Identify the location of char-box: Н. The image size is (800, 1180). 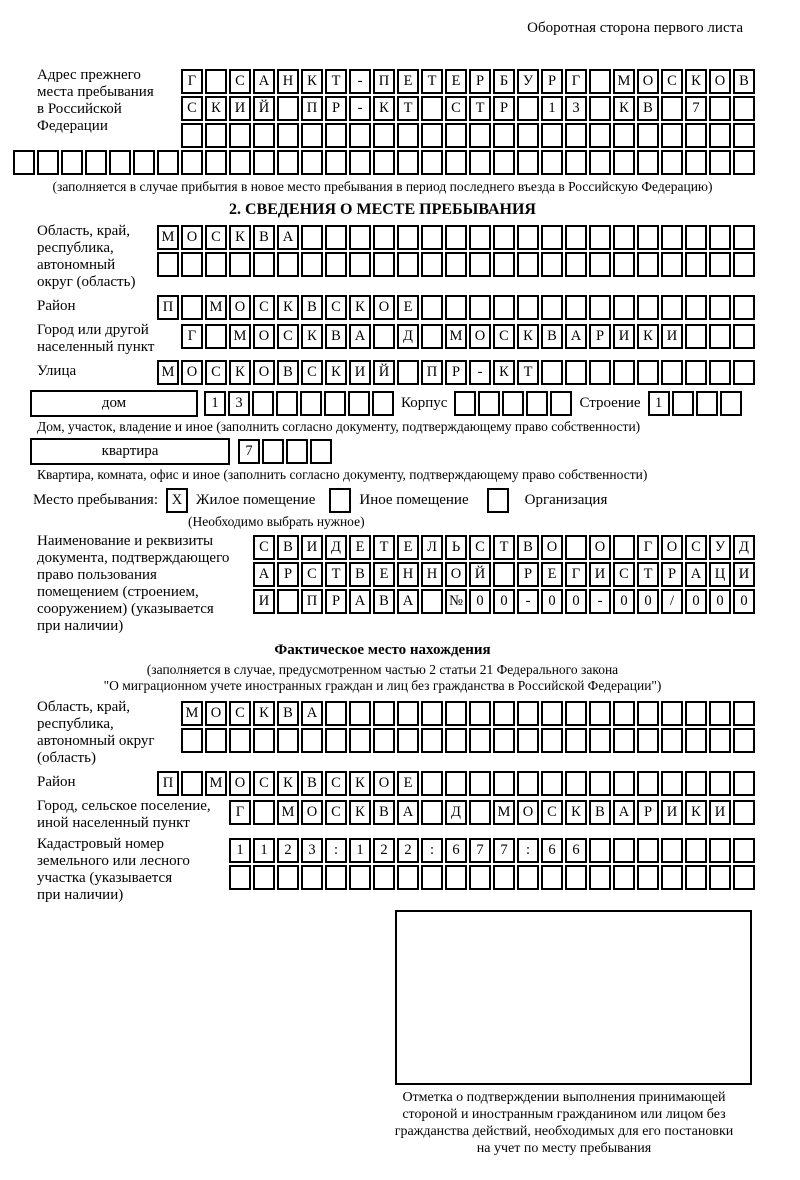
(288, 81).